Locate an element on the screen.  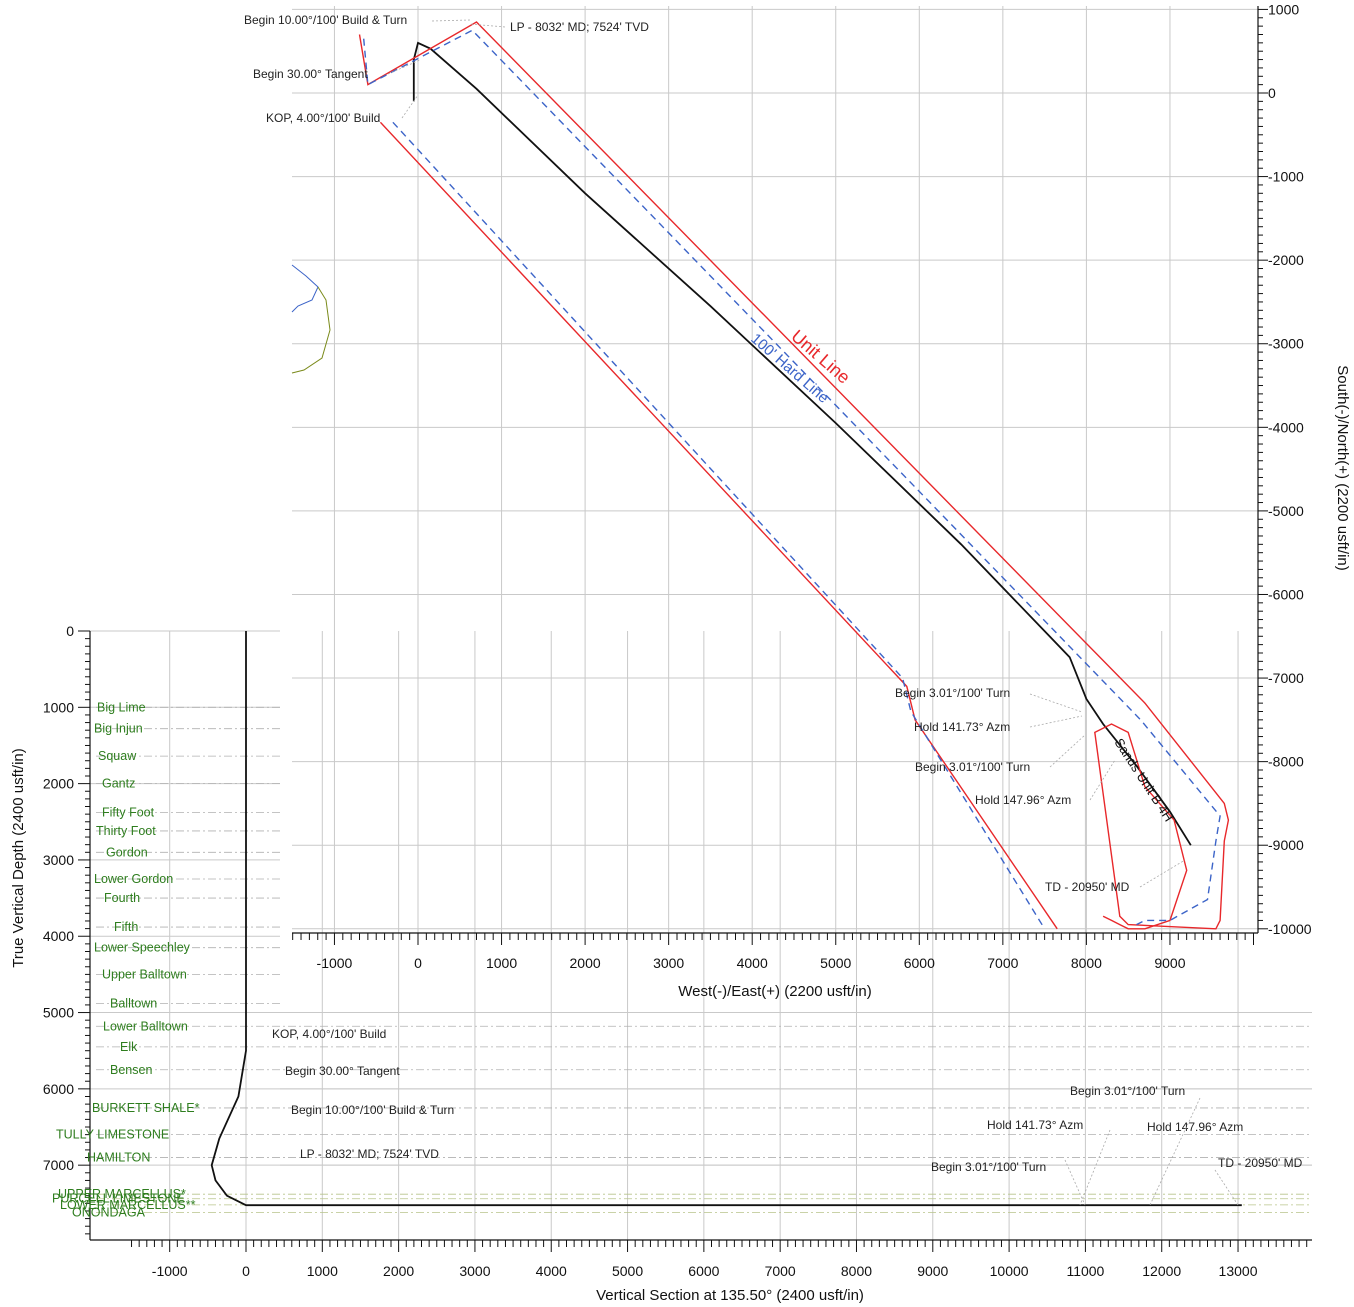
plan-x-tick-label: -1000 is located at coordinates (335, 963).